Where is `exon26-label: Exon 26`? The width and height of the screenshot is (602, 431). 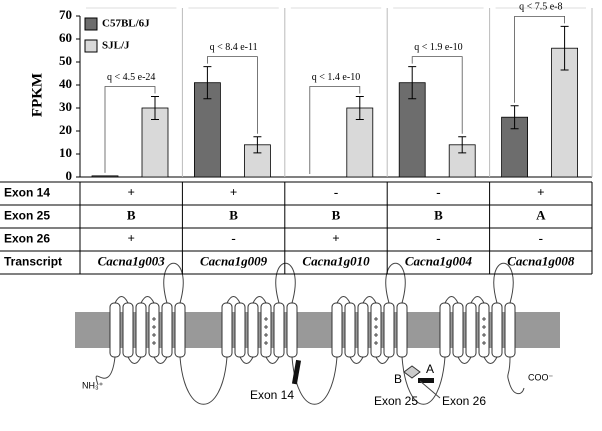
exon26-label: Exon 26 is located at coordinates (464, 401).